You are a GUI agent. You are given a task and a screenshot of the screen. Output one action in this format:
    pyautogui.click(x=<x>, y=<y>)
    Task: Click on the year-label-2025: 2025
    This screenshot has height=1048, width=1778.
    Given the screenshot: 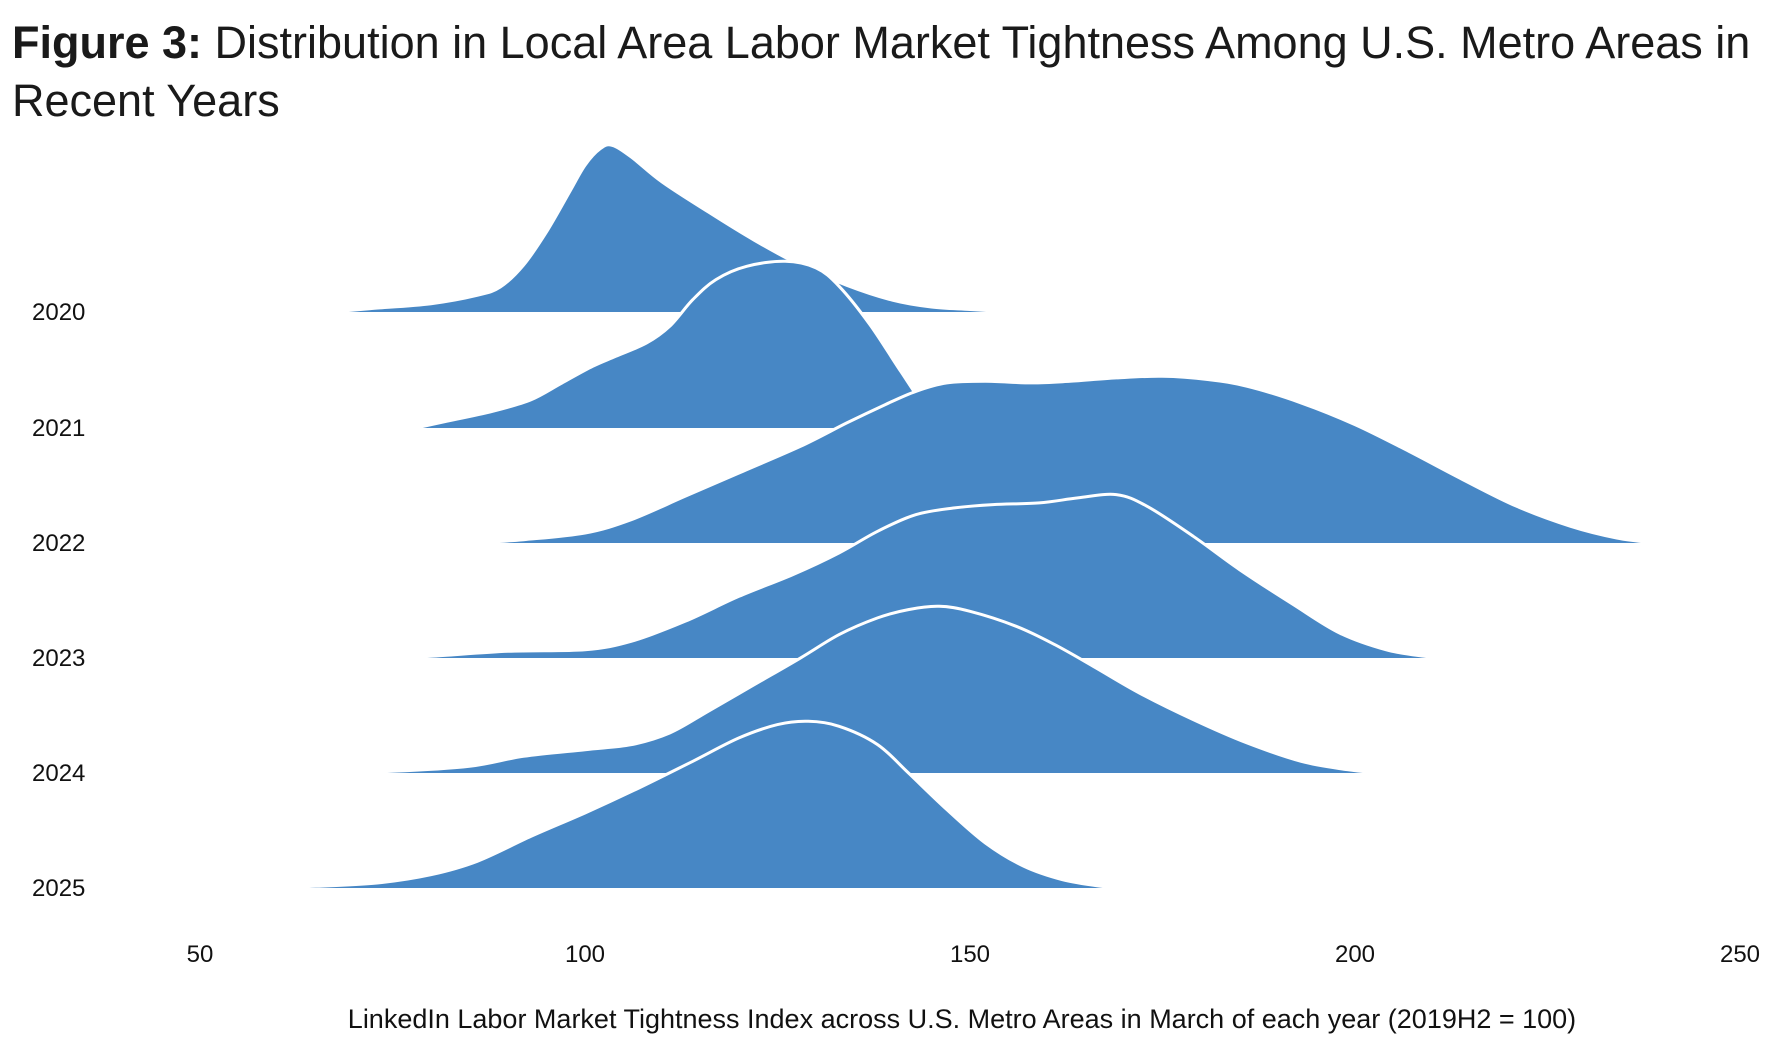 What is the action you would take?
    pyautogui.click(x=58, y=888)
    